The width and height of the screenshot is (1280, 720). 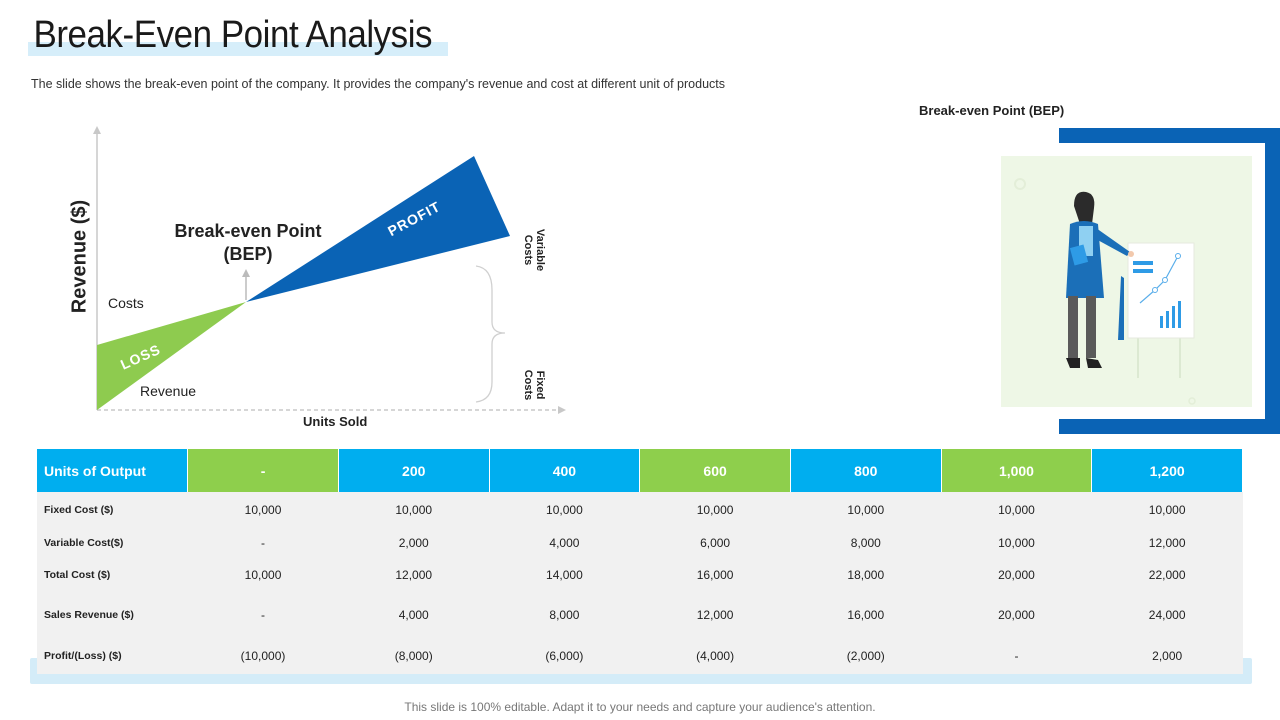 What do you see at coordinates (715, 656) in the screenshot?
I see `table-cell: (4,000)` at bounding box center [715, 656].